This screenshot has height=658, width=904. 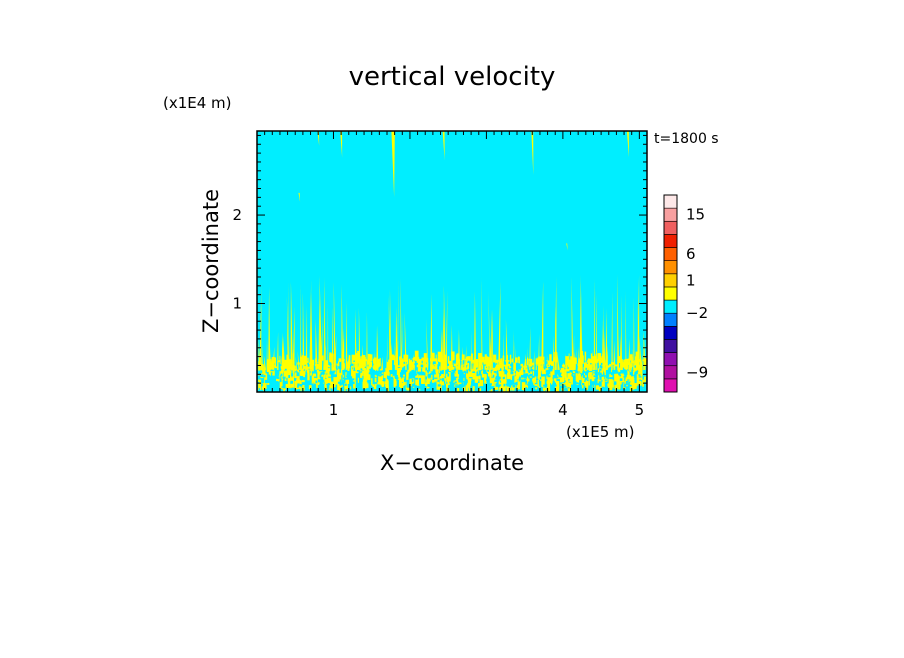 I want to click on upper-plume, so click(x=341, y=144).